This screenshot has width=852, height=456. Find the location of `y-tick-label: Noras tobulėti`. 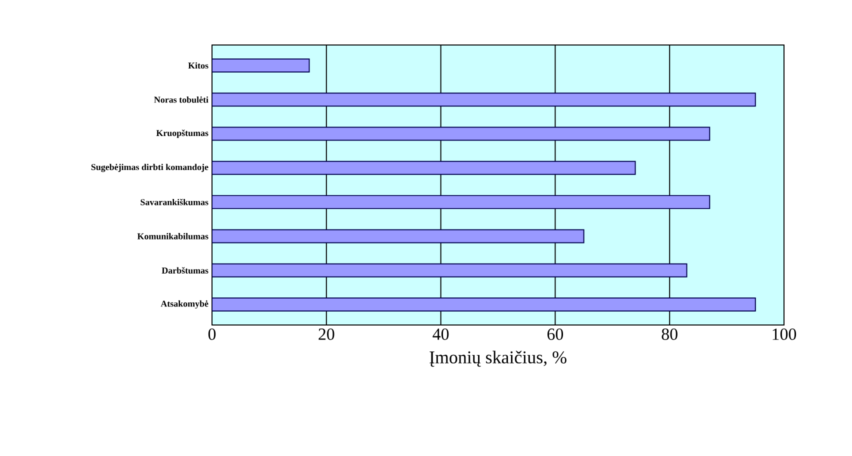

y-tick-label: Noras tobulėti is located at coordinates (181, 99).